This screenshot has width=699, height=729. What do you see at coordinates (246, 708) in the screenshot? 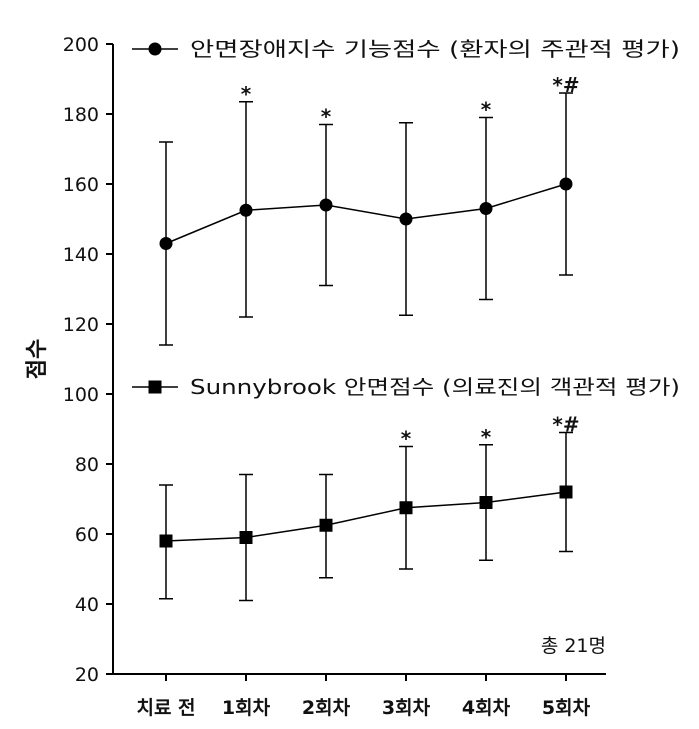
I see `x-tick-label: 1회차` at bounding box center [246, 708].